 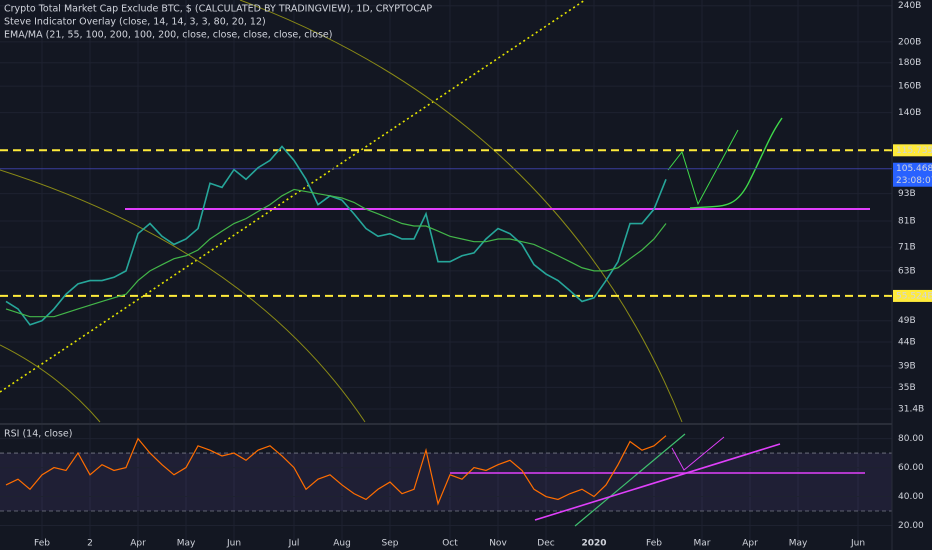 I want to click on x-tick-label: Mar, so click(x=702, y=544).